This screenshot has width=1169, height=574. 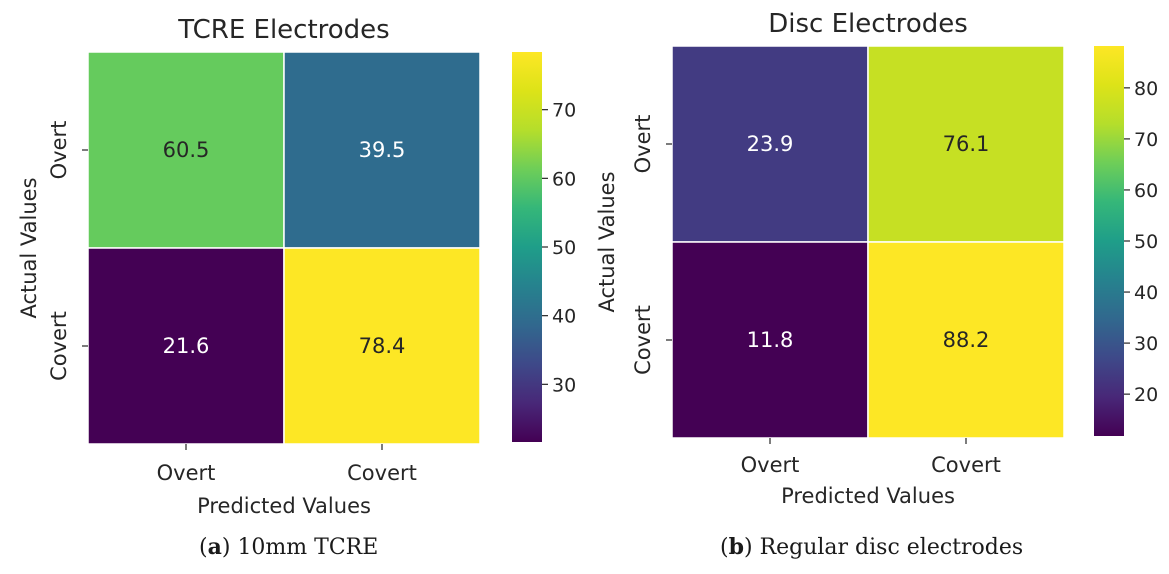 What do you see at coordinates (736, 547) in the screenshot?
I see `caption-b-letter: b` at bounding box center [736, 547].